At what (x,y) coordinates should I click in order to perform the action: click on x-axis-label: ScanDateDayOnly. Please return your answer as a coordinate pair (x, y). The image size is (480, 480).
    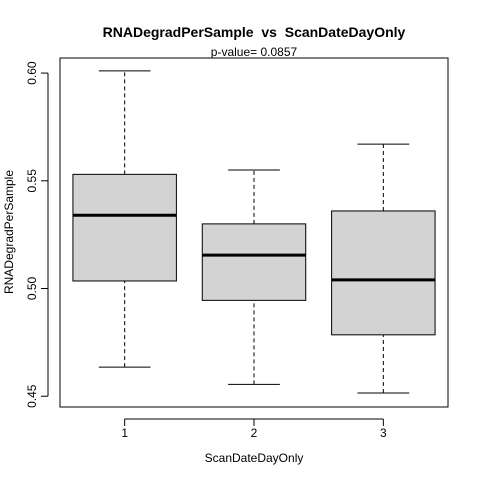
    Looking at the image, I should click on (254, 458).